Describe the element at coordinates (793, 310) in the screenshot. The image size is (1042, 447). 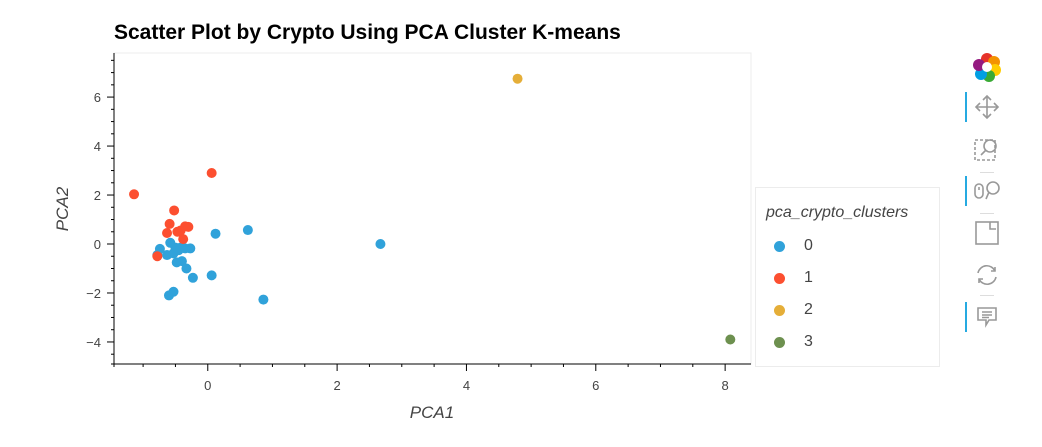
I see `legend-item: 2` at that location.